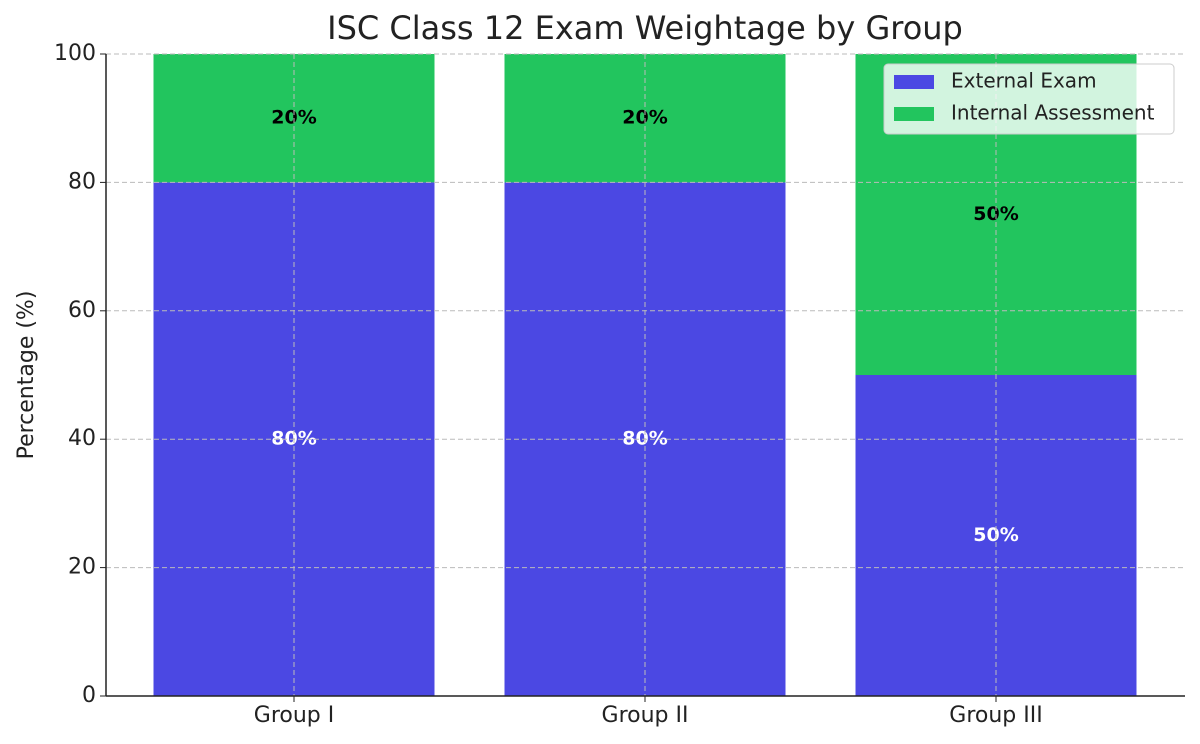 Image resolution: width=1200 pixels, height=744 pixels. I want to click on y-tick-label: 0, so click(89, 695).